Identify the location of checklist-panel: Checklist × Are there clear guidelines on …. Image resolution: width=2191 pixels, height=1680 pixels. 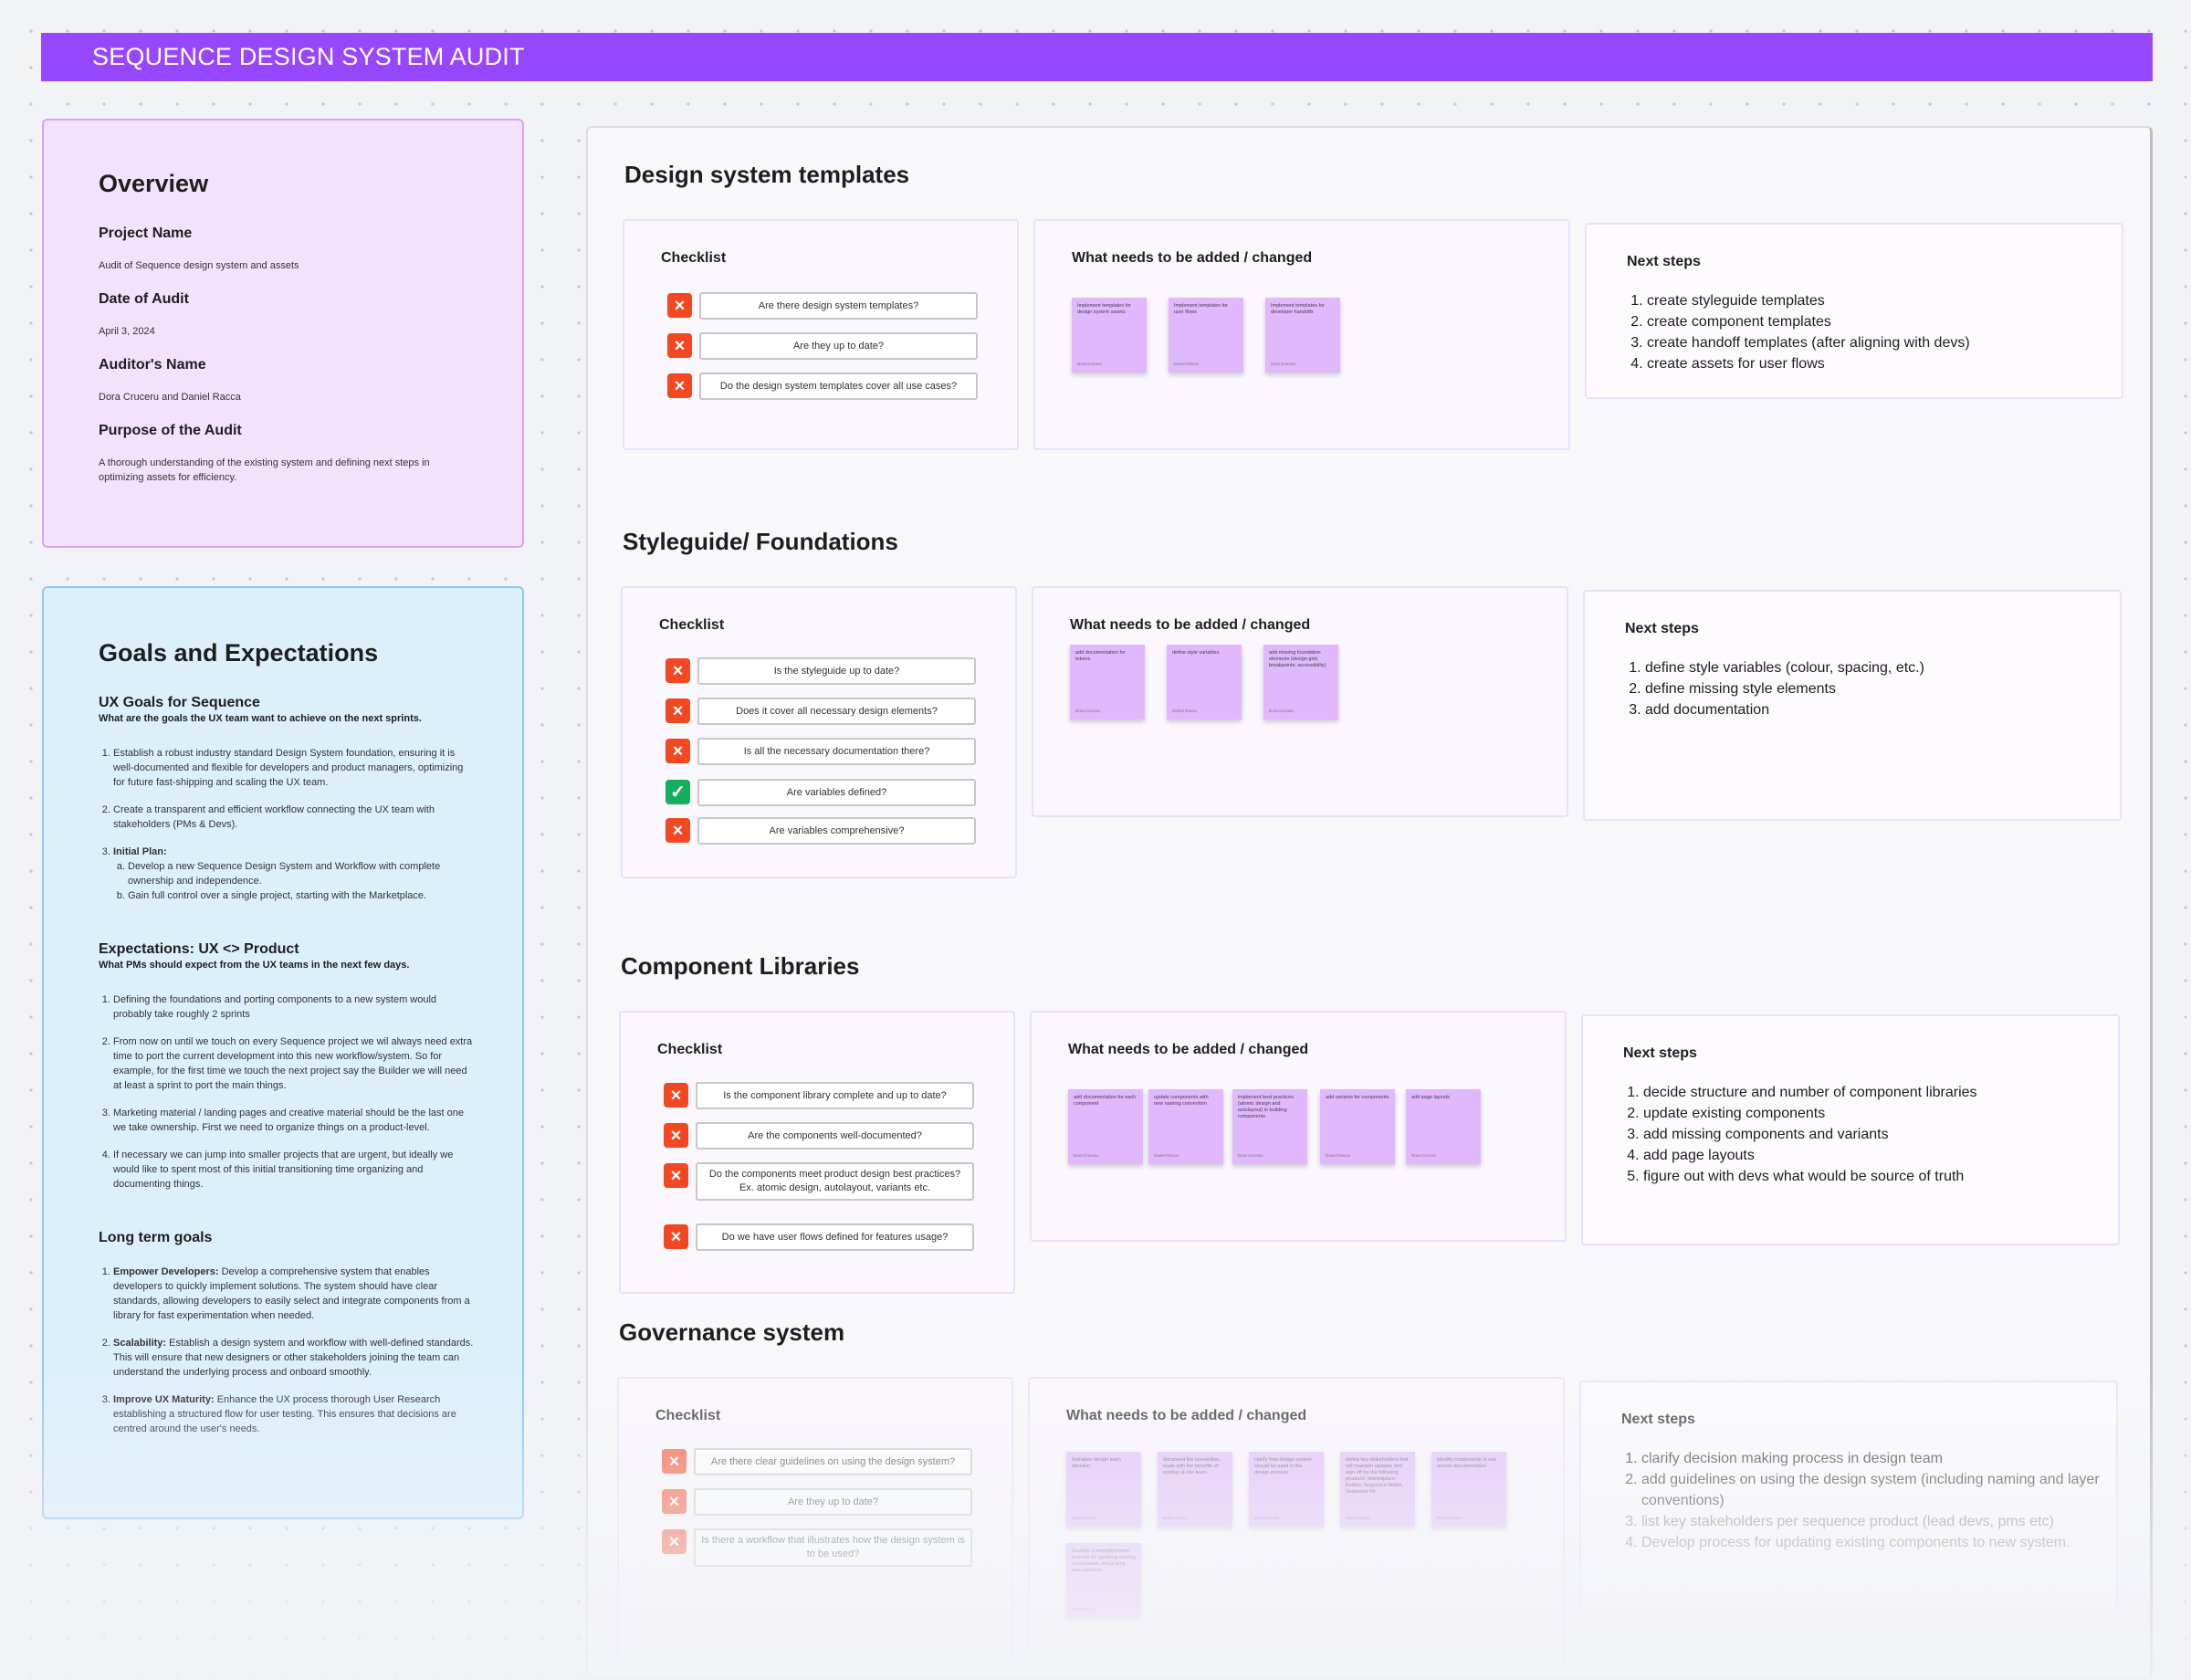
(815, 1527).